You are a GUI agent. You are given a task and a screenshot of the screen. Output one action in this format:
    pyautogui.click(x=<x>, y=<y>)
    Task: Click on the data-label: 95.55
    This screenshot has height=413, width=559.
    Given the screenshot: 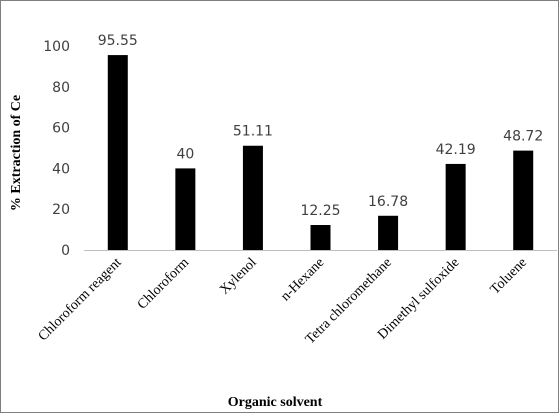 What is the action you would take?
    pyautogui.click(x=118, y=41)
    